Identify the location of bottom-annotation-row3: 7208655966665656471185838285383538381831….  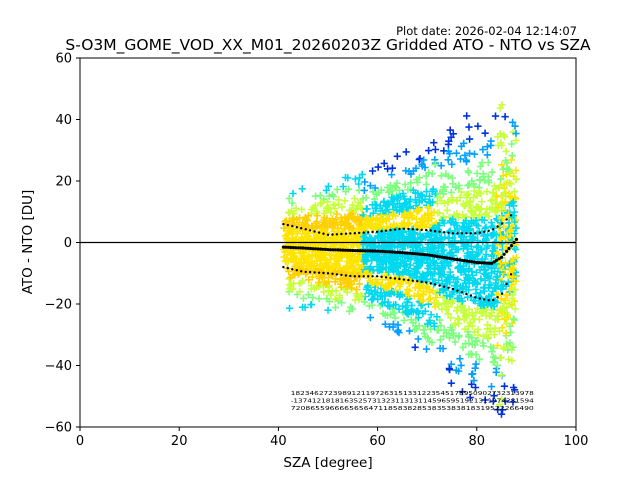
(412, 409).